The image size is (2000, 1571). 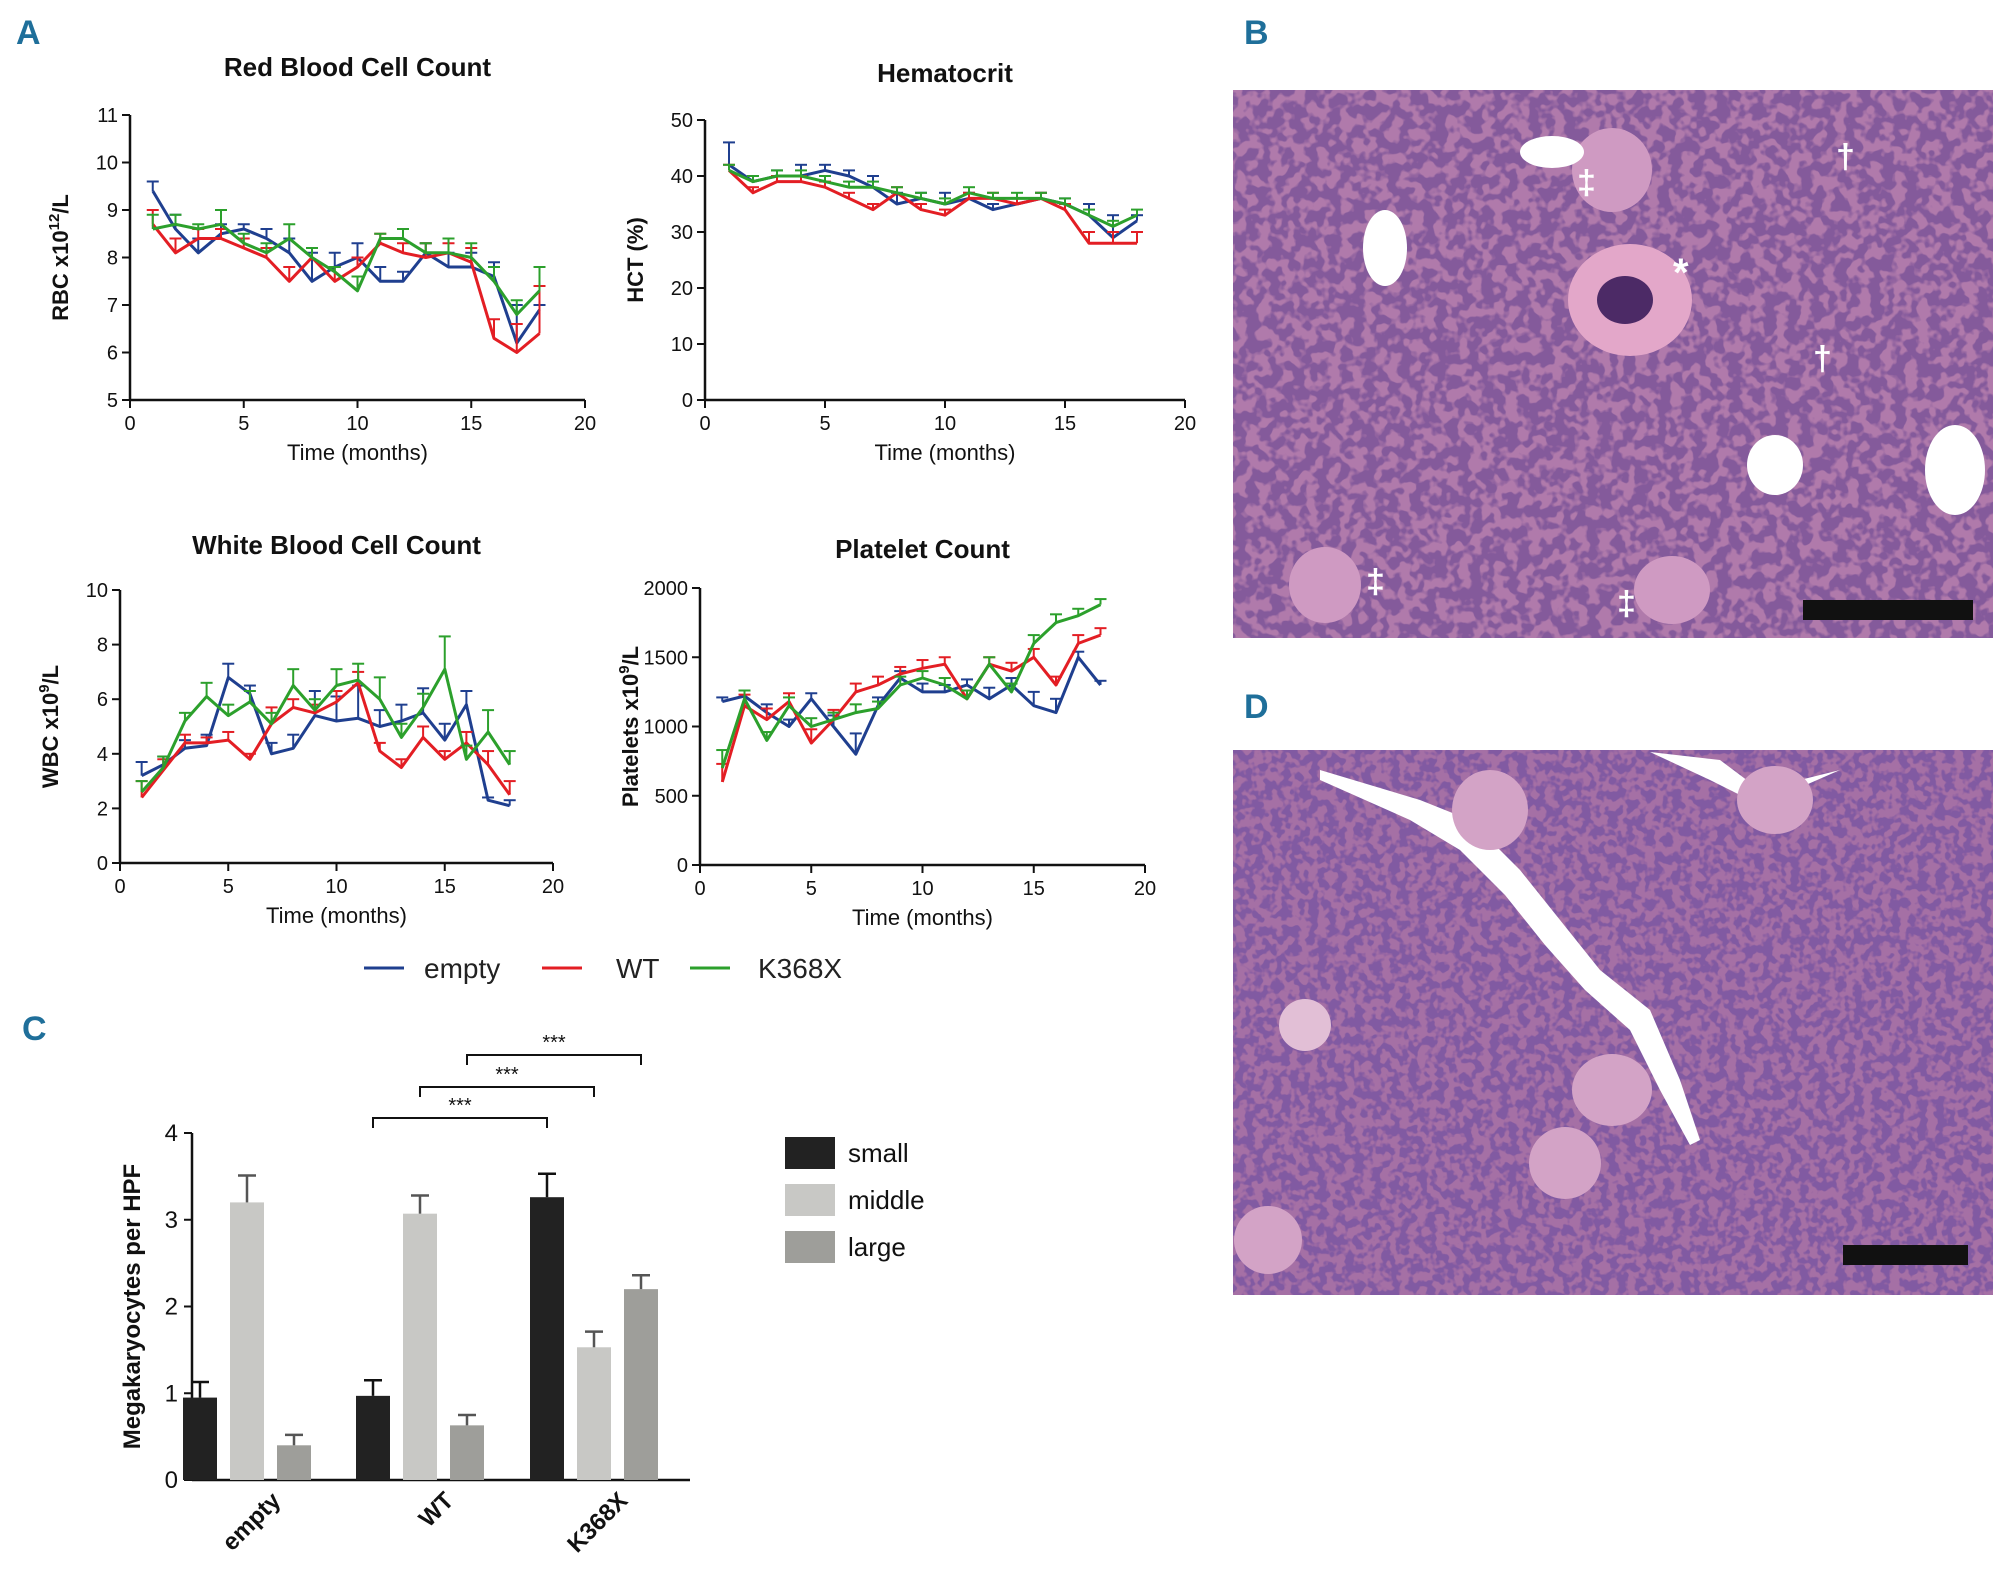 I want to click on legend-label-empty: empty, so click(x=462, y=968).